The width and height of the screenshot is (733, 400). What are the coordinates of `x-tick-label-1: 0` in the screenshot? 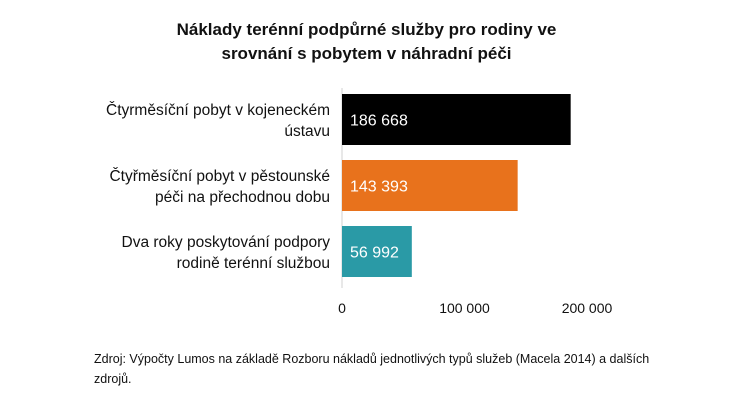 It's located at (342, 308).